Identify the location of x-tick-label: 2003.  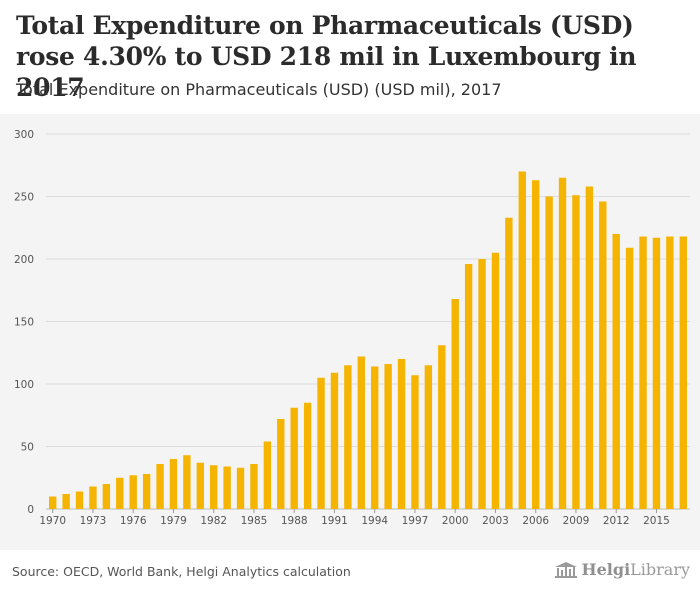
(495, 521).